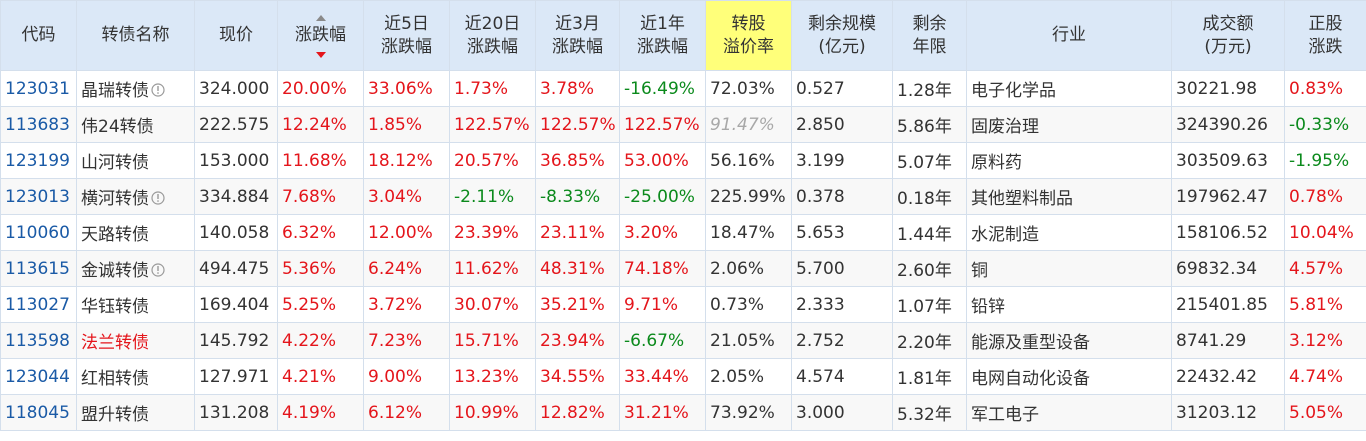 This screenshot has width=1366, height=441. I want to click on column-header-chg5: 近5日 涨跌幅, so click(406, 35).